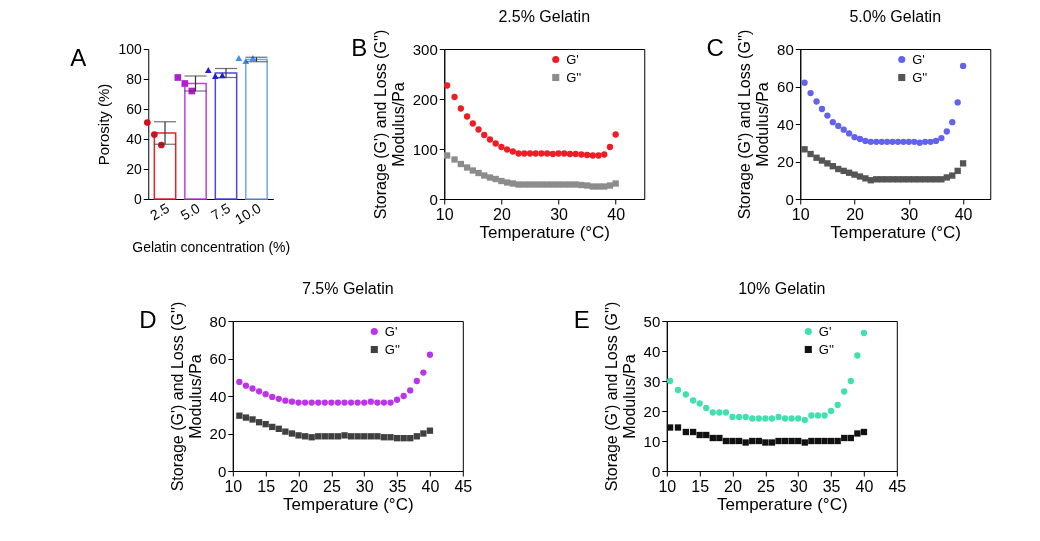 This screenshot has height=541, width=1040. What do you see at coordinates (160, 211) in the screenshot?
I see `x-tick-label: 2.5` at bounding box center [160, 211].